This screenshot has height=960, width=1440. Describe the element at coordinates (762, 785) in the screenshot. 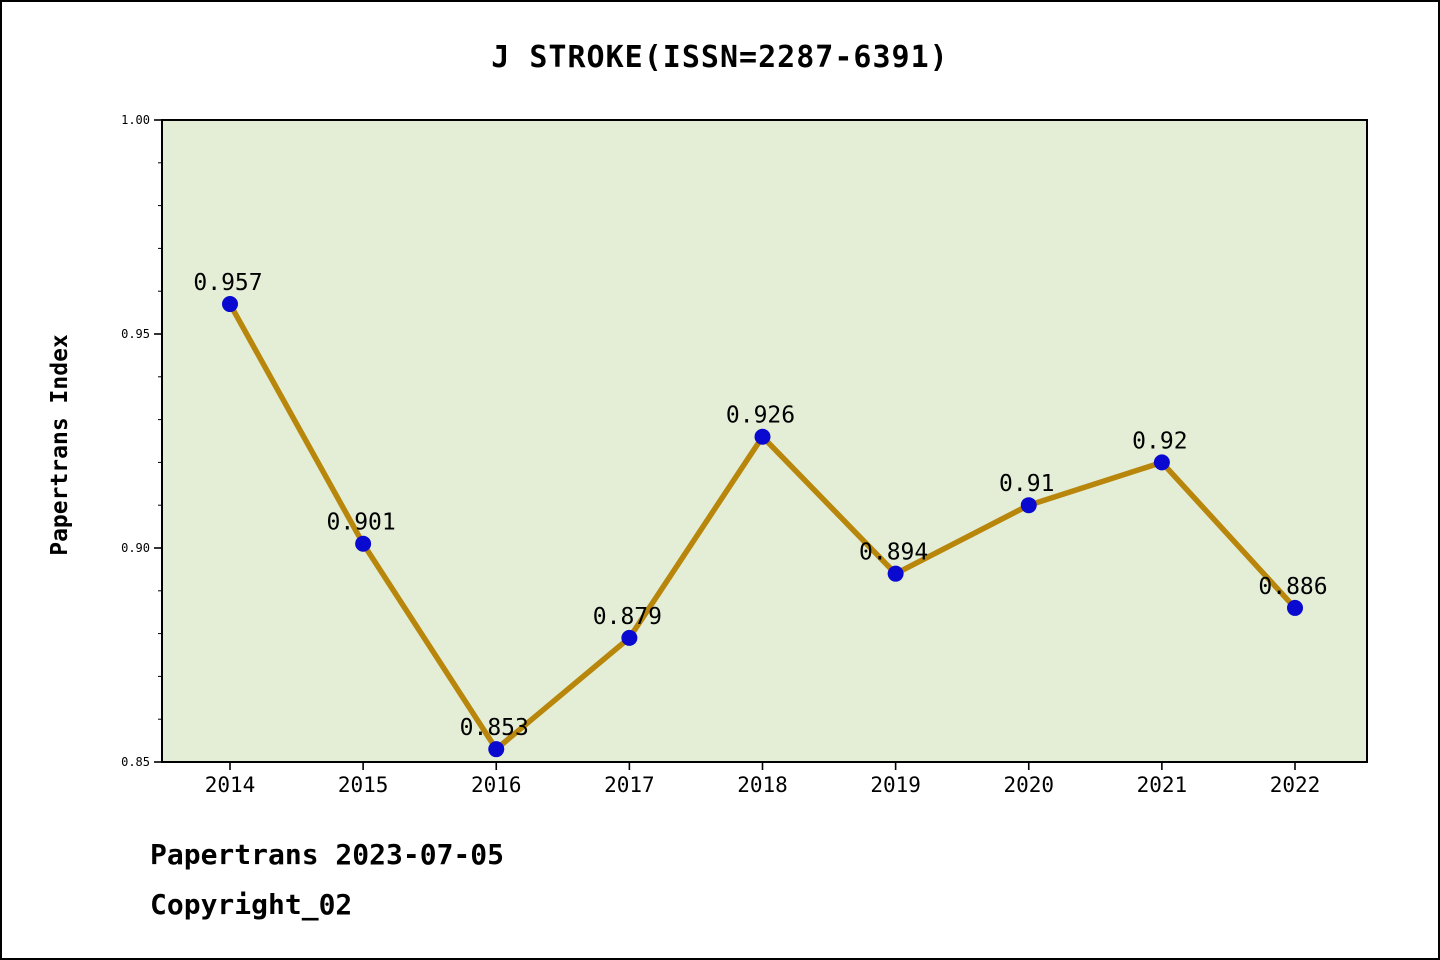

I see `x-tick-label: 2018` at that location.